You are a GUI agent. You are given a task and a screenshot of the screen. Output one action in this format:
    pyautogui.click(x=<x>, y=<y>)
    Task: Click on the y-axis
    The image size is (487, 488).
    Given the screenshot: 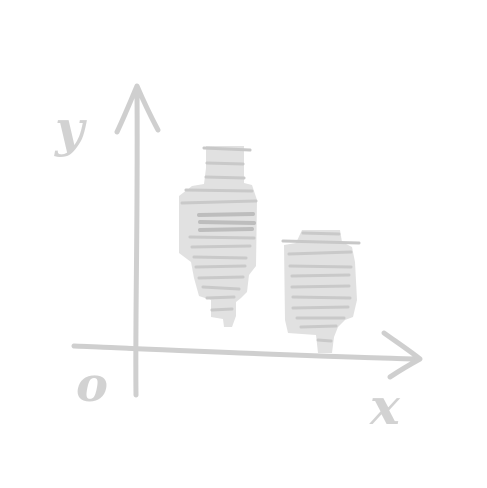 What is the action you would take?
    pyautogui.click(x=137, y=240)
    